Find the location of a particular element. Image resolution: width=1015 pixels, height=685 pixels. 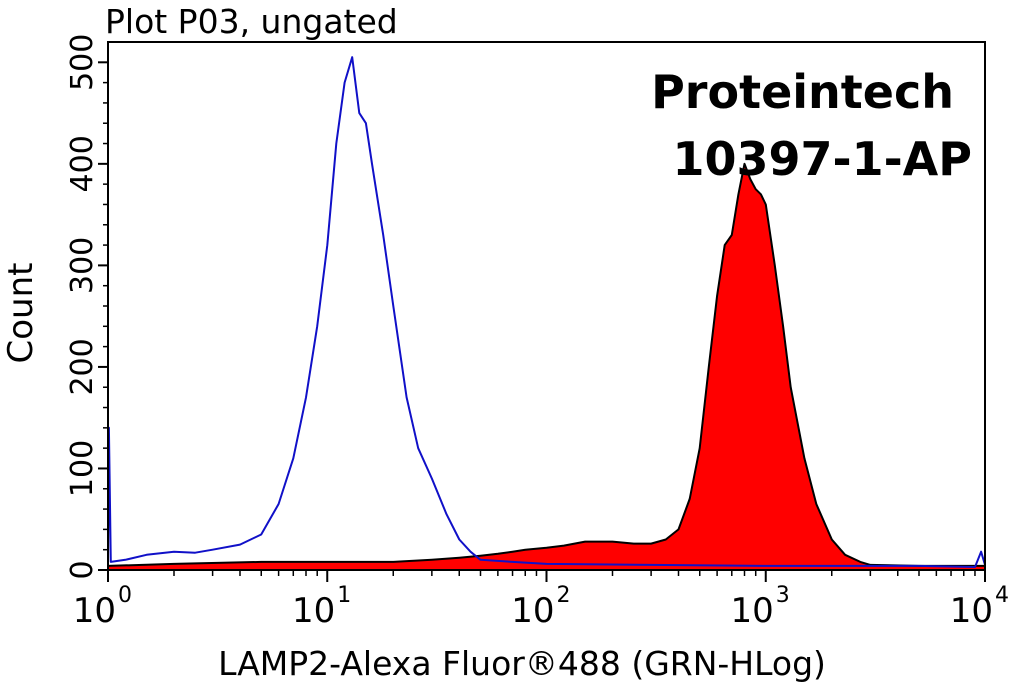

y-tick-label: 0 is located at coordinates (82, 569).